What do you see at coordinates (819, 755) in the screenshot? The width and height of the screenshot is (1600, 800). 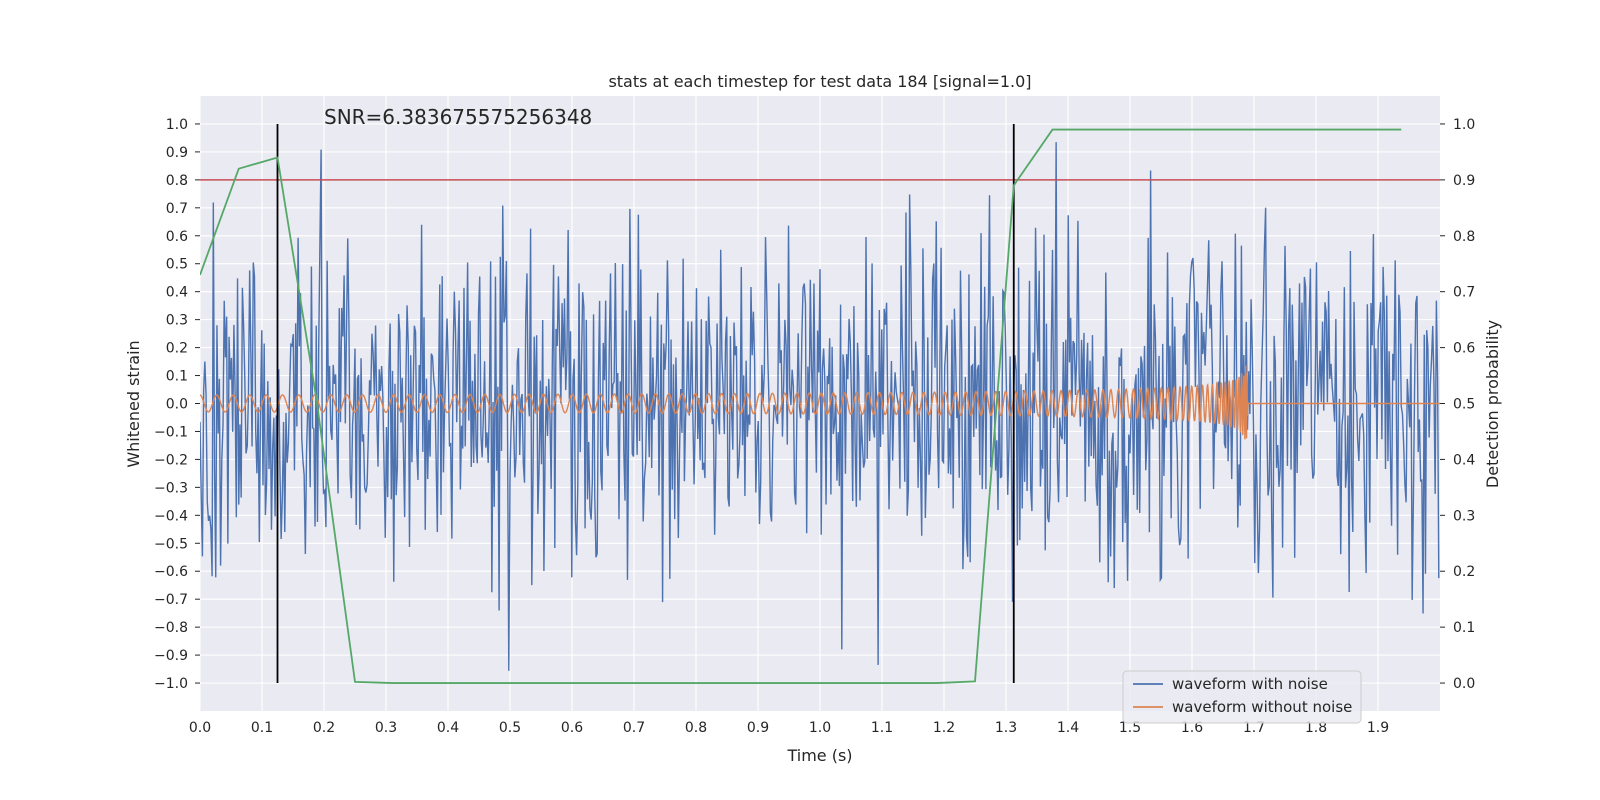 I see `x-axis-label: Time (s)` at bounding box center [819, 755].